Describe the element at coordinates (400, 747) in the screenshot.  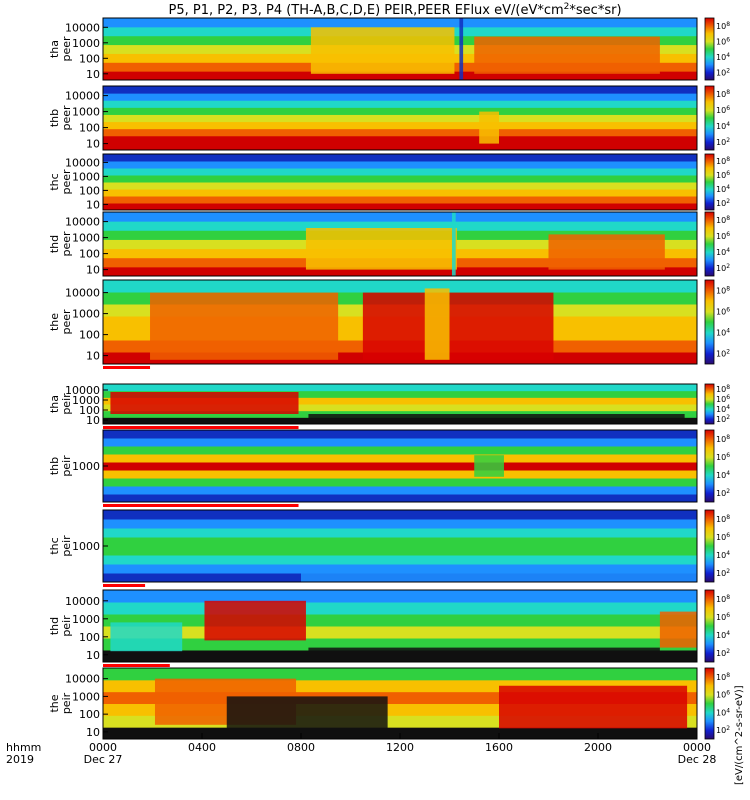
I see `x-tick-label: 1200` at that location.